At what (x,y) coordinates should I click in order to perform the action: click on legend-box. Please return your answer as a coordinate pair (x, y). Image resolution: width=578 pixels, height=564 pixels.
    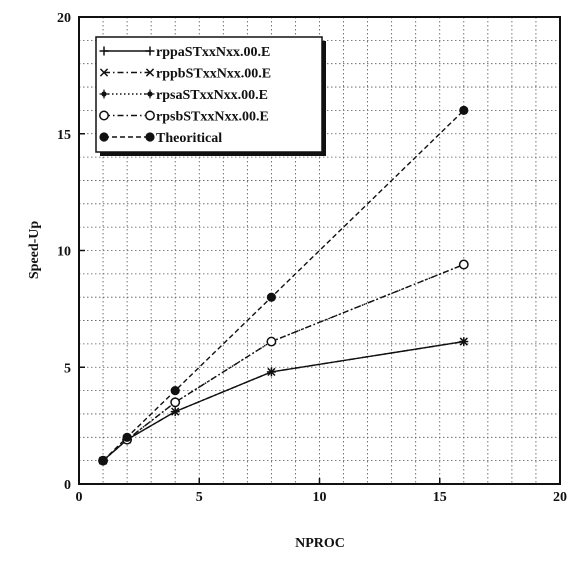
    Looking at the image, I should click on (209, 94).